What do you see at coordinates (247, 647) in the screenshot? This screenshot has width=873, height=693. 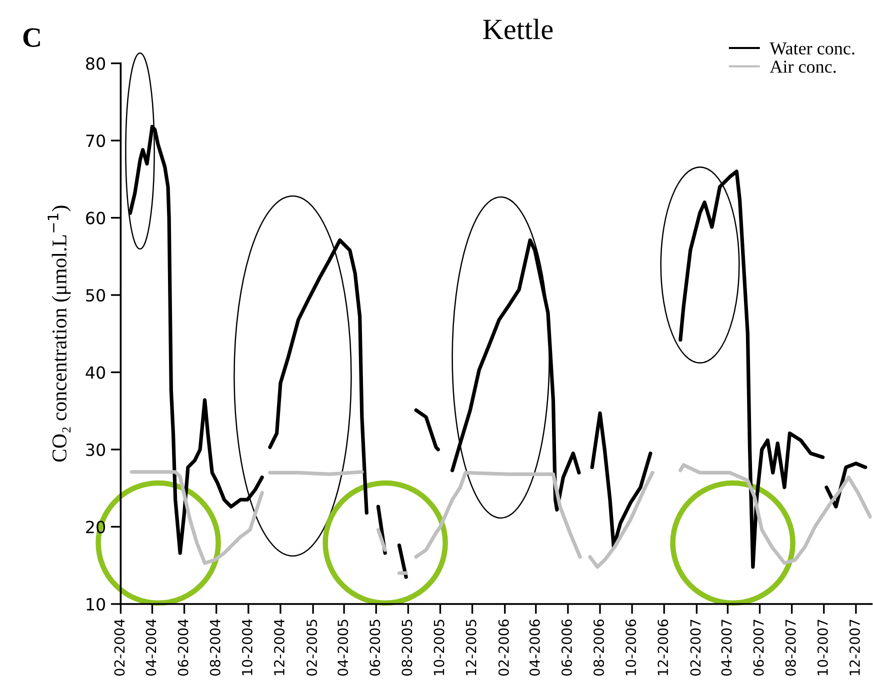 I see `x-tick-label: 10-2004` at bounding box center [247, 647].